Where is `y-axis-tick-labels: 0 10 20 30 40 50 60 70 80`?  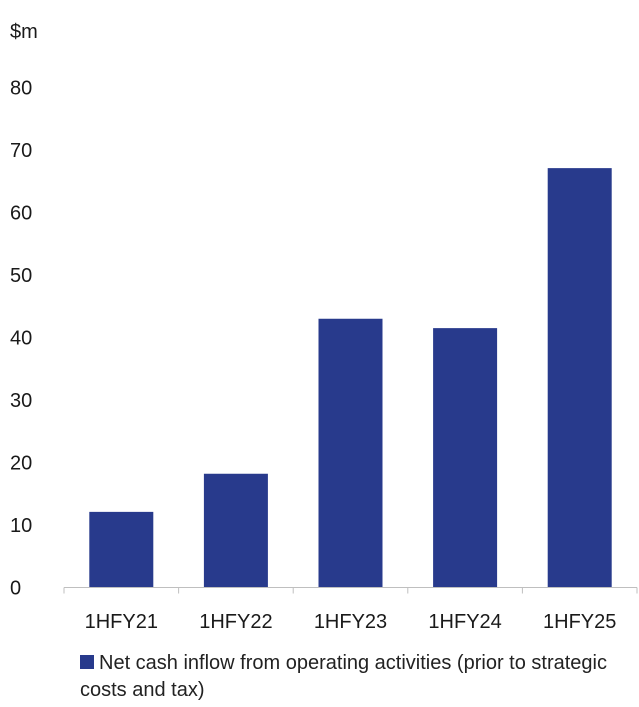
y-axis-tick-labels: 0 10 20 30 40 50 60 70 80 is located at coordinates (21, 339).